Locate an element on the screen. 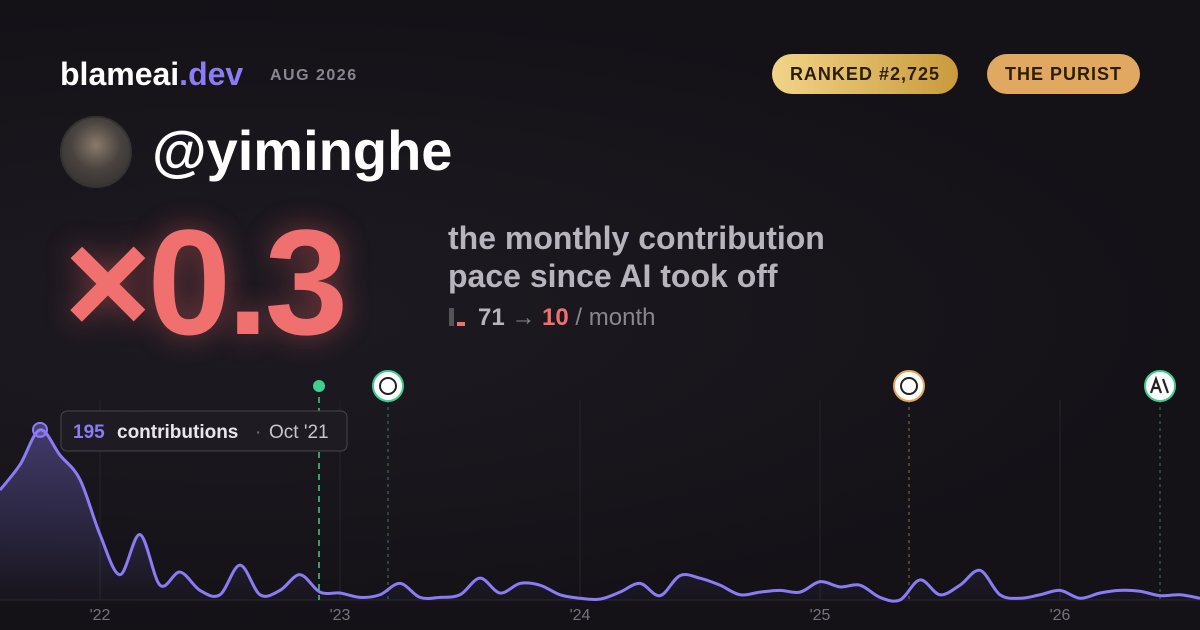  pace: 71 → 10 / month is located at coordinates (566, 318).